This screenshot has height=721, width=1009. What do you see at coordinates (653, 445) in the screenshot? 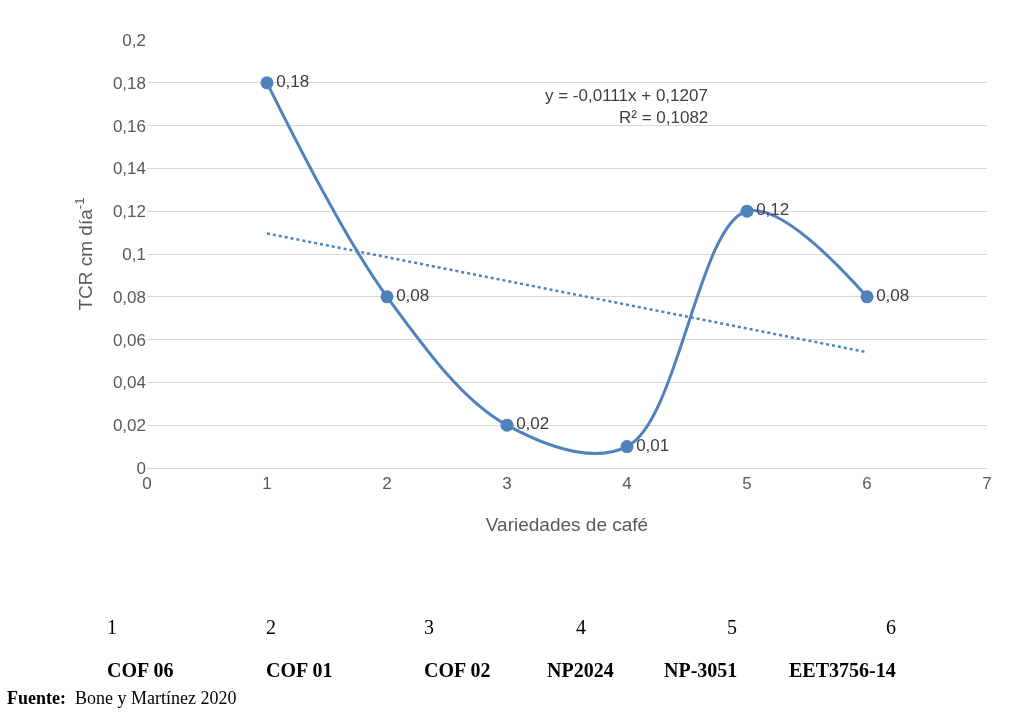
I see `data-label: 0,01` at bounding box center [653, 445].